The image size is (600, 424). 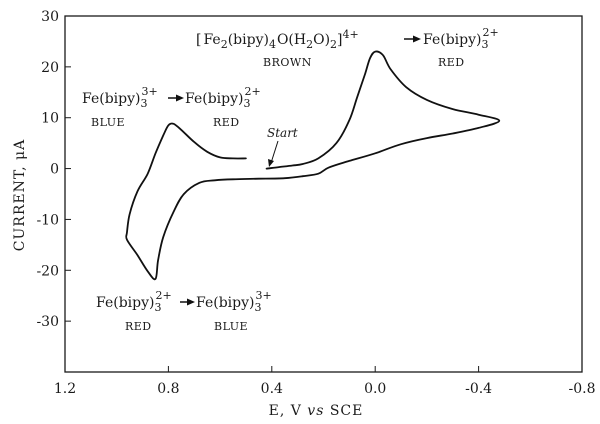 I want to click on x-axis-title-vs: vs, so click(x=315, y=411).